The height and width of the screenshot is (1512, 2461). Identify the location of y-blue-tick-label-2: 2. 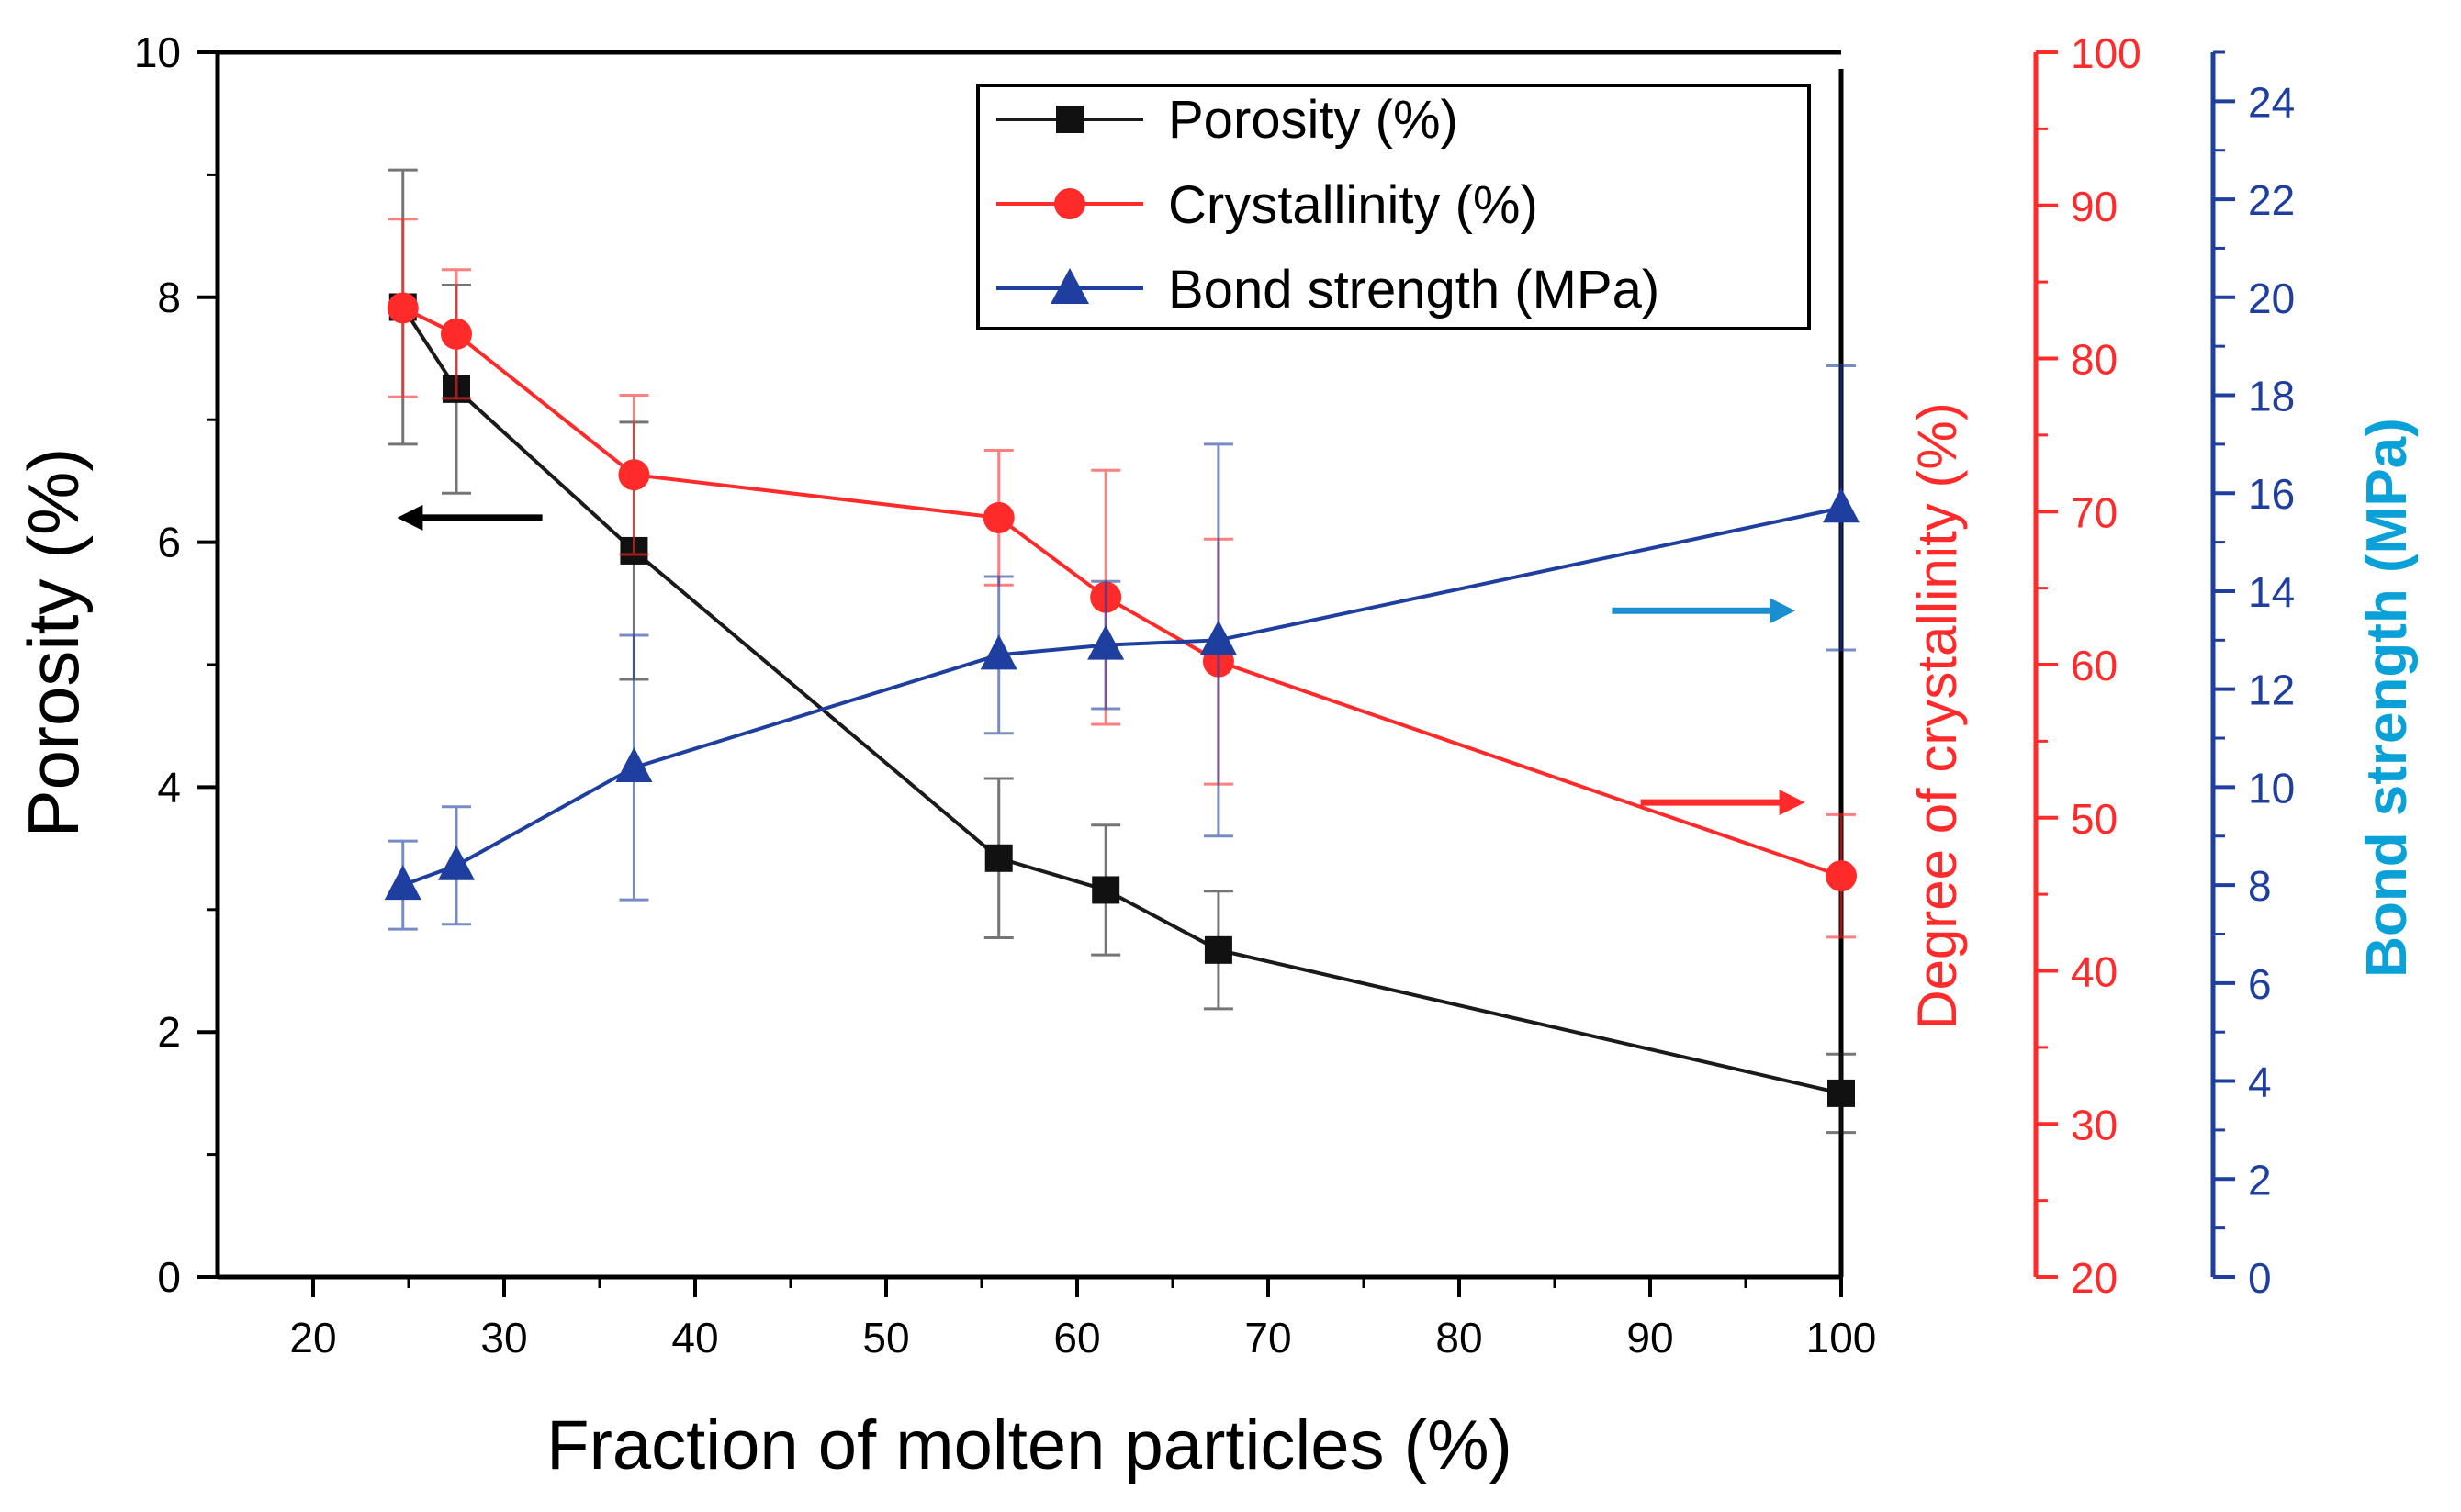
(2260, 1180).